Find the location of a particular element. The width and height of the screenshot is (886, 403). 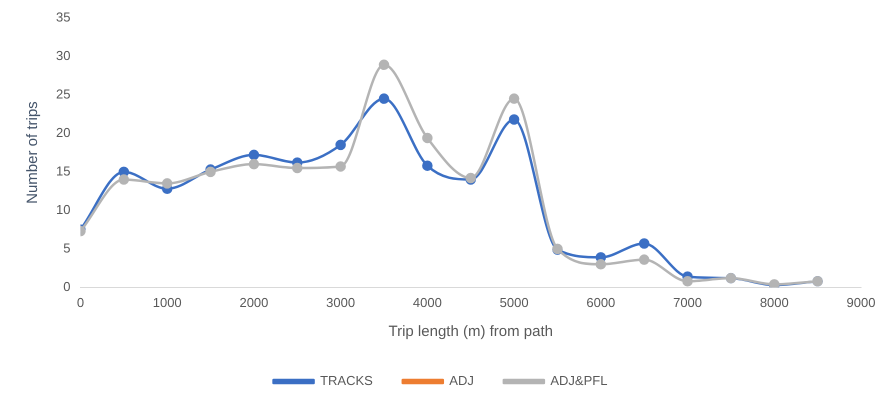

x-tick-label: 9000 is located at coordinates (861, 302).